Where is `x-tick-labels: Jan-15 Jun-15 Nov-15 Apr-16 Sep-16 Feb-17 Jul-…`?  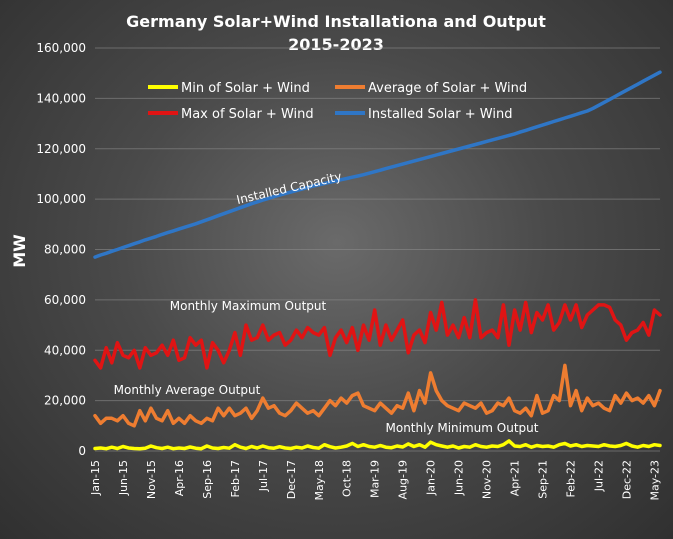 x-tick-labels: Jan-15 Jun-15 Nov-15 Apr-16 Sep-16 Feb-17 Jul-… is located at coordinates (375, 480).